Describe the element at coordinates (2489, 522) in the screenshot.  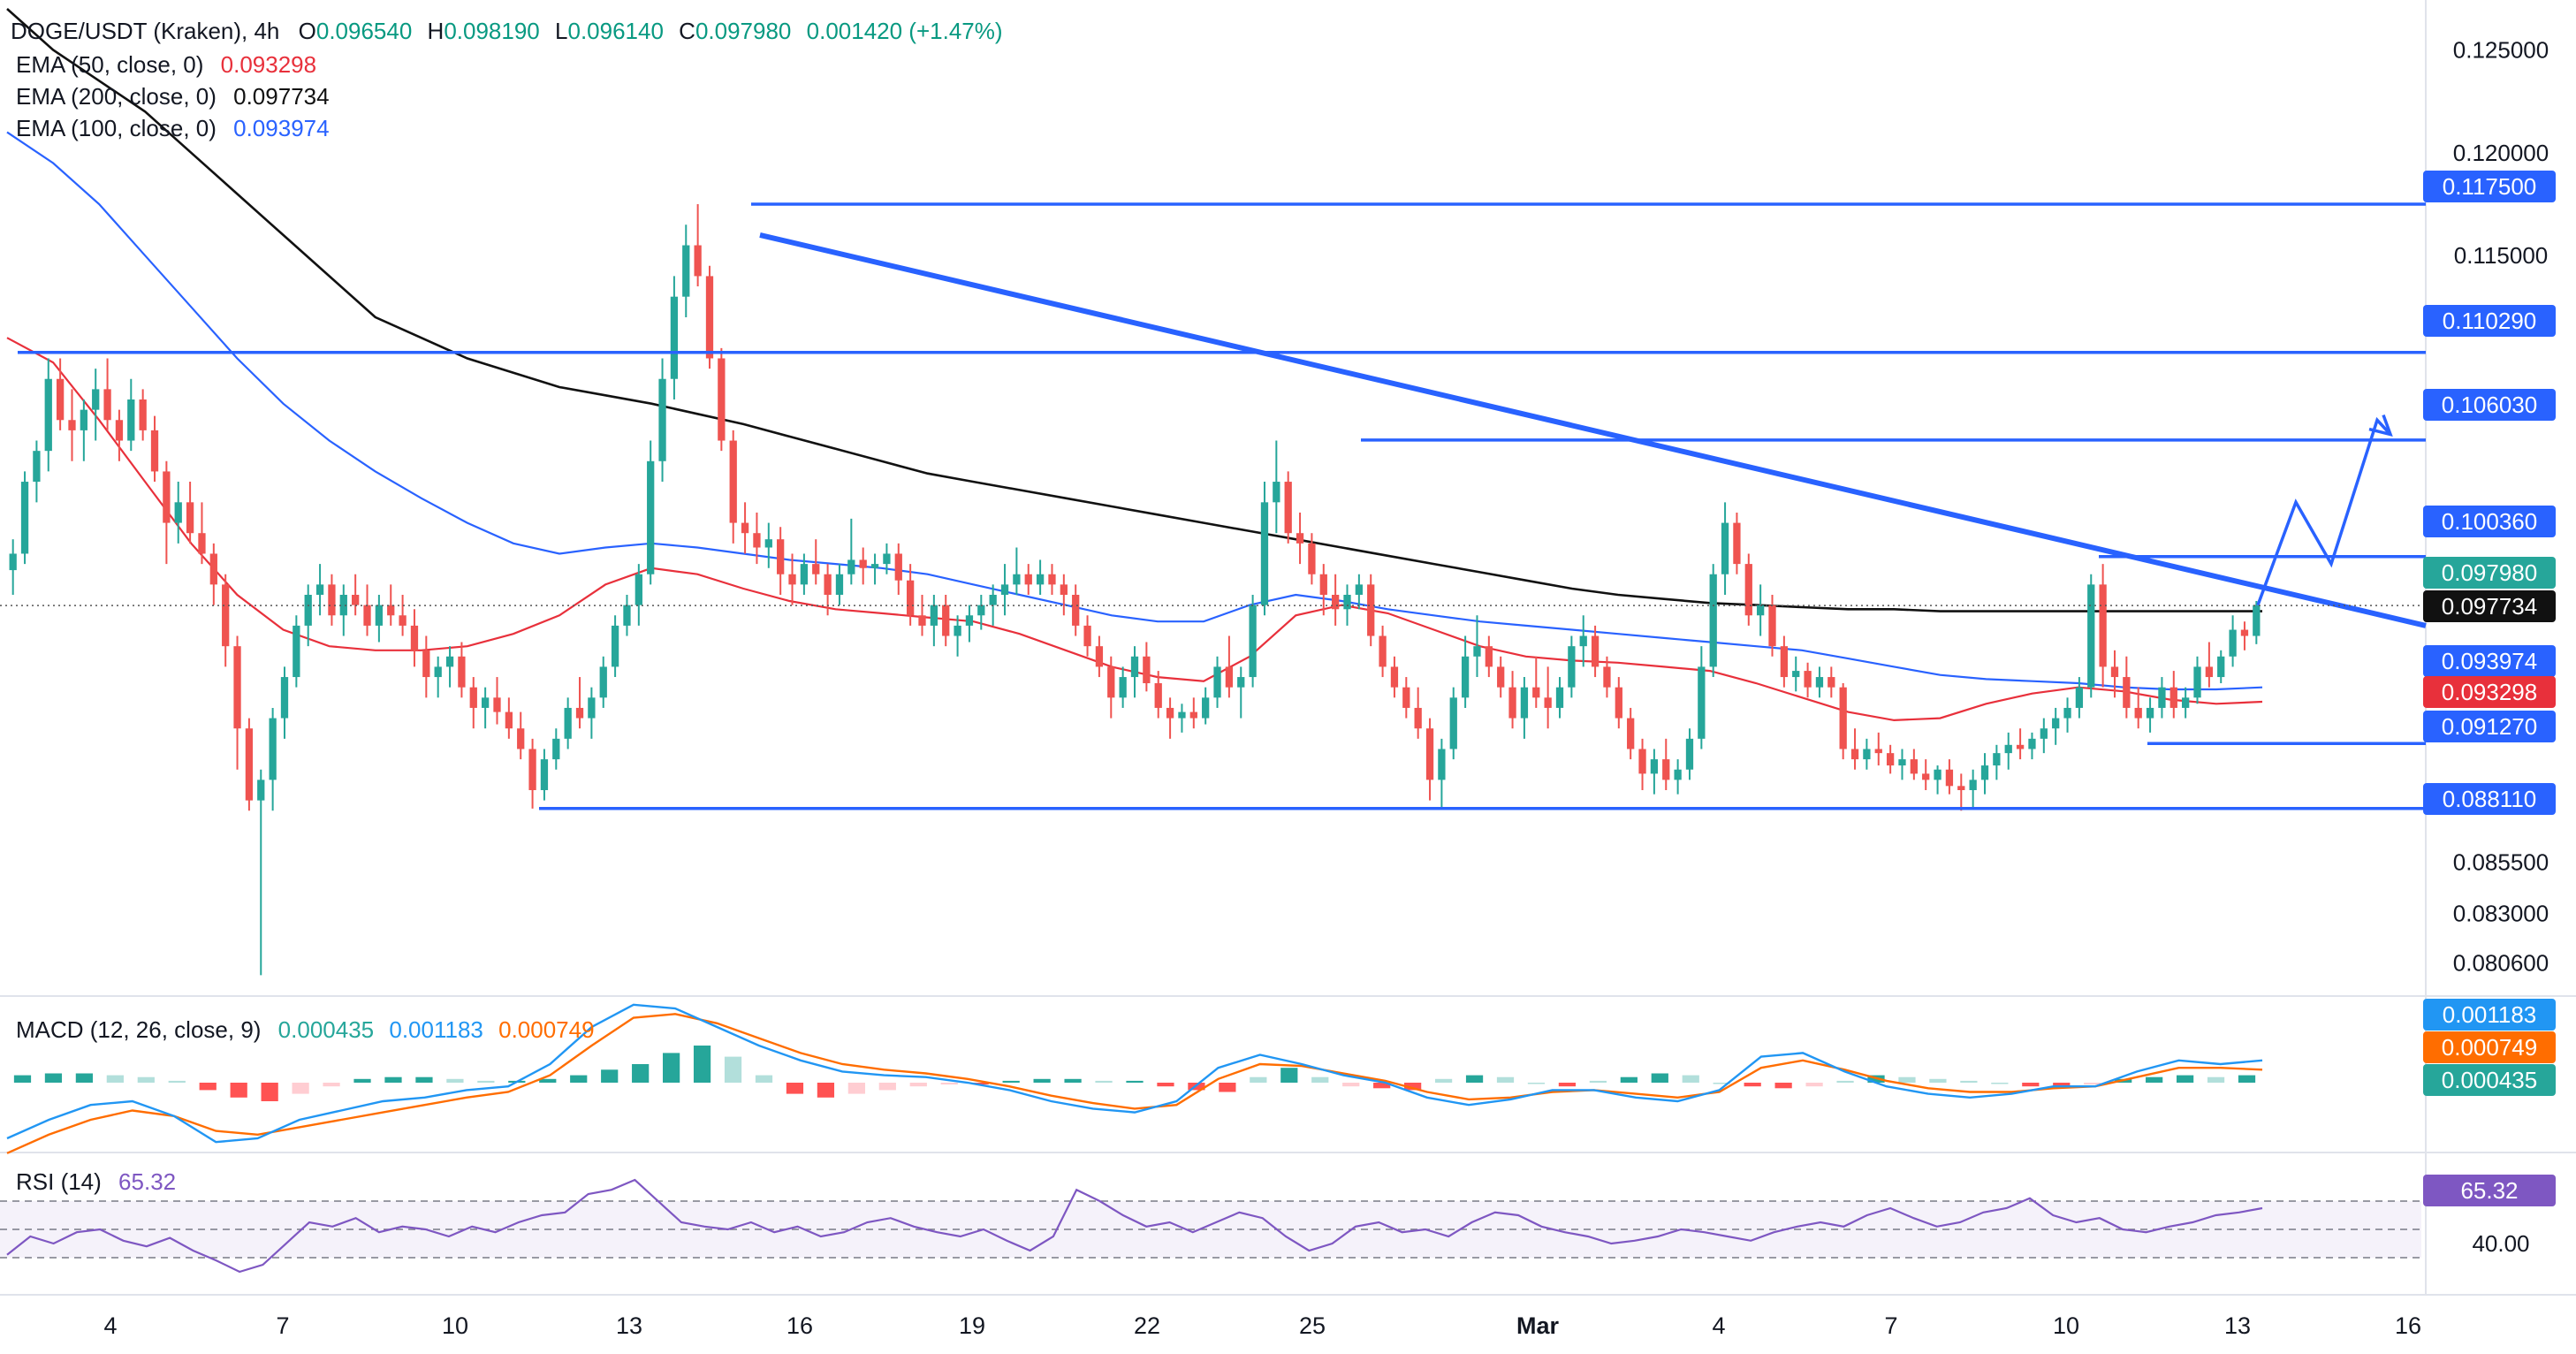
I see `price-label-badge: 0.100360` at that location.